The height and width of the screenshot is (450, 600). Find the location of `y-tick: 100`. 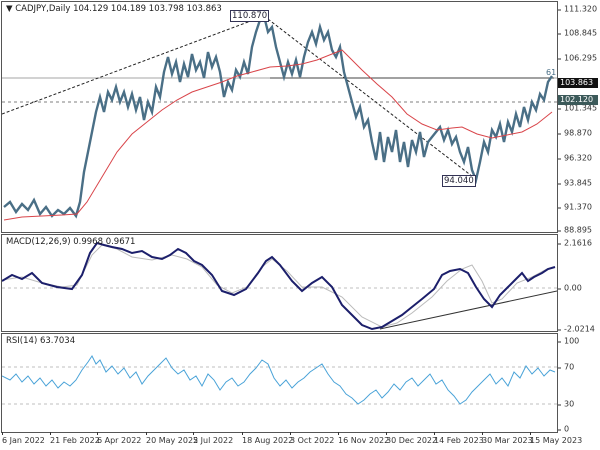

y-tick: 100 is located at coordinates (568, 341).